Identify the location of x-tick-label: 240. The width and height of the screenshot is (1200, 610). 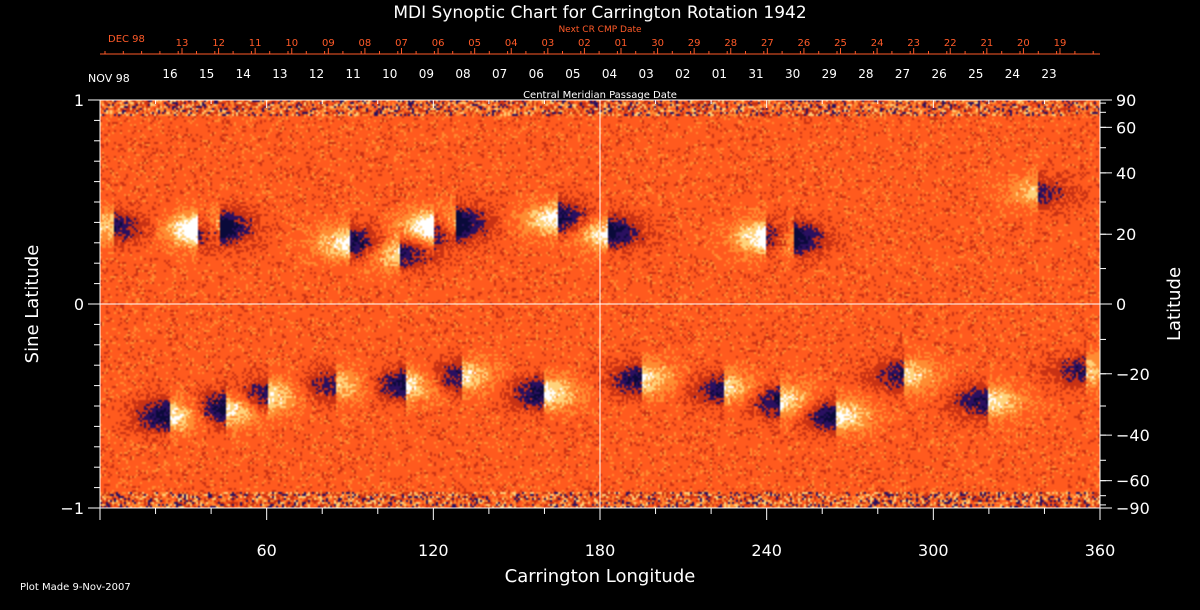
(766, 550).